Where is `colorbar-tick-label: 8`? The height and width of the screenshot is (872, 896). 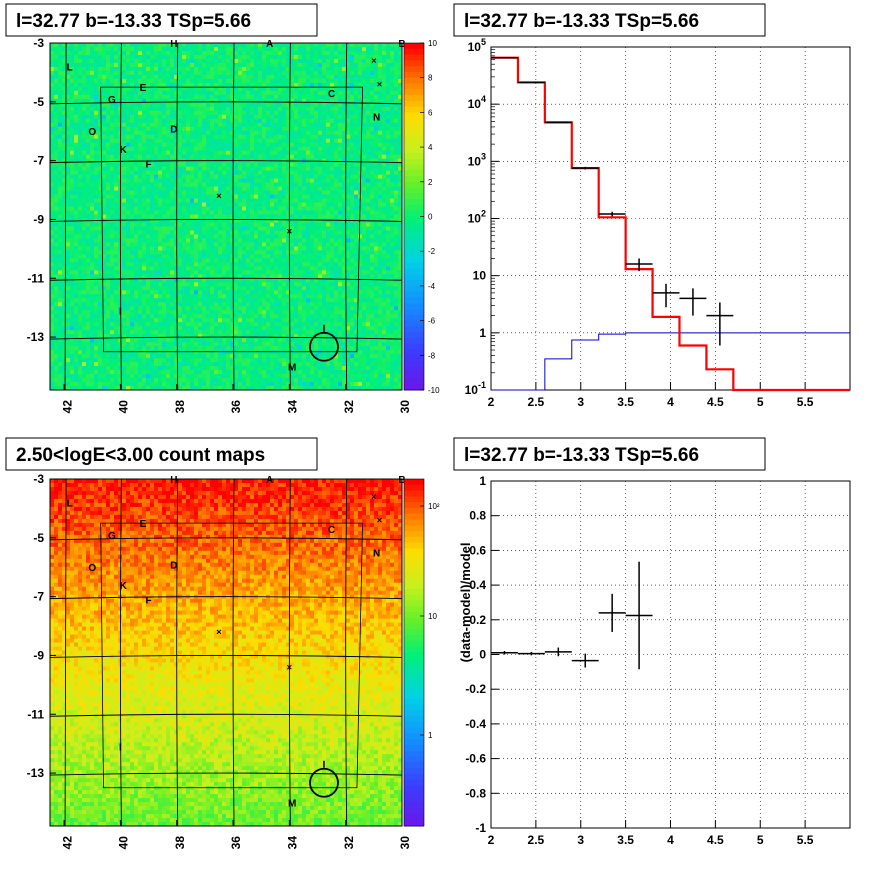 colorbar-tick-label: 8 is located at coordinates (430, 78).